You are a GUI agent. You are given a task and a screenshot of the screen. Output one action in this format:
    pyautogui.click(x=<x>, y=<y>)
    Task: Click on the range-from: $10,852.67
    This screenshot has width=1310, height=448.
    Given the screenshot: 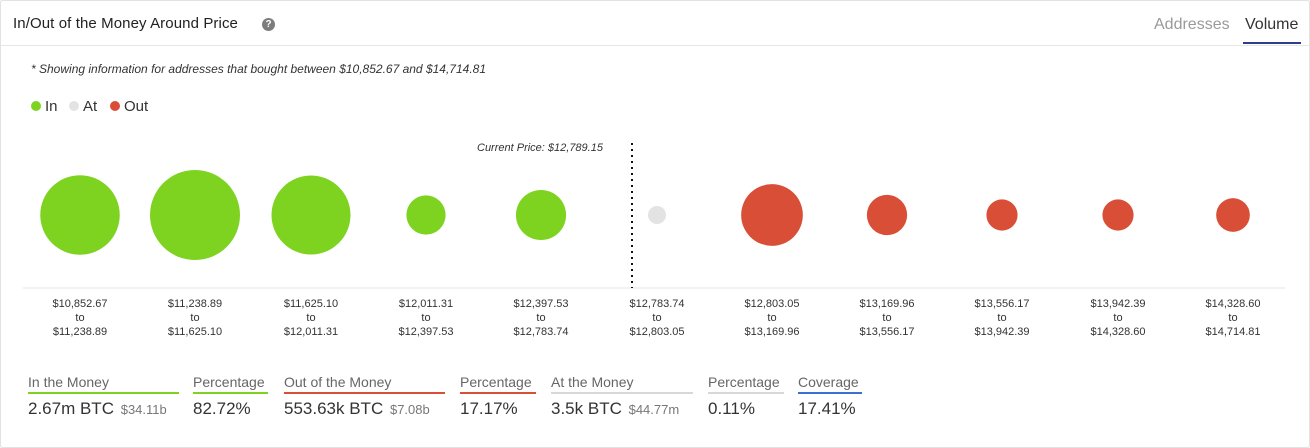 What is the action you would take?
    pyautogui.click(x=80, y=304)
    